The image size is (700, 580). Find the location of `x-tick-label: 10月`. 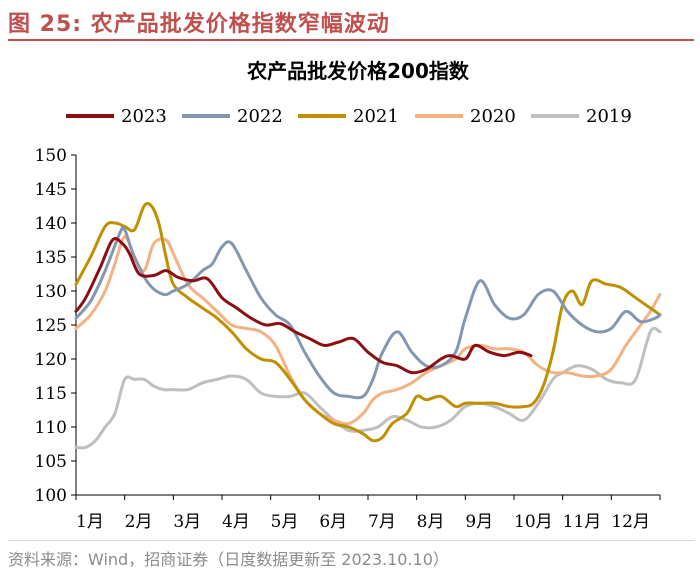

x-tick-label: 10月 is located at coordinates (533, 522).